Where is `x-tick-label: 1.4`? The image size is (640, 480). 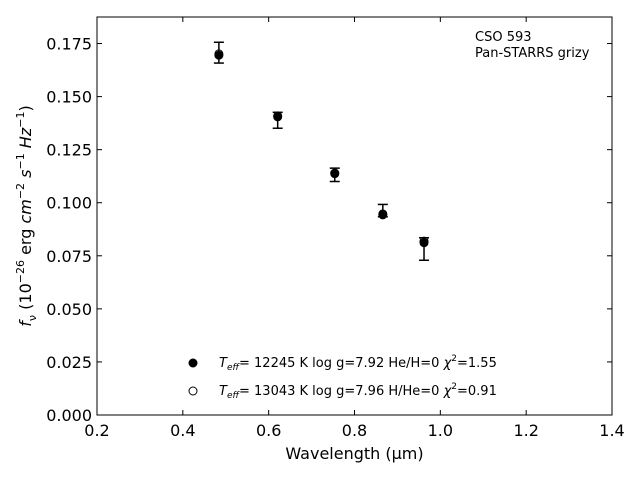 x-tick-label: 1.4 is located at coordinates (611, 430).